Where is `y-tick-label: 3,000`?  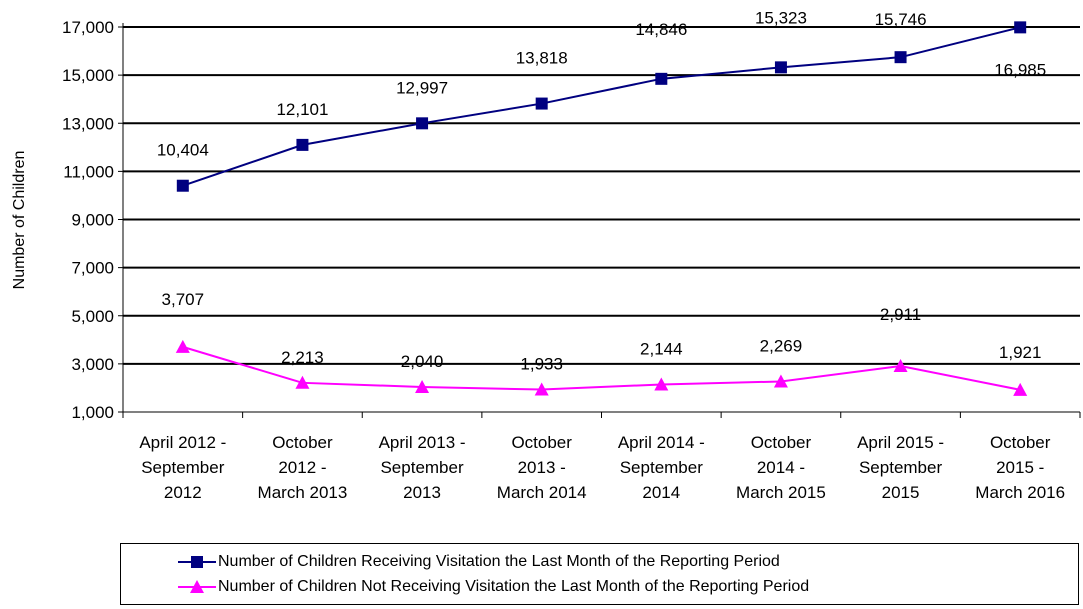
y-tick-label: 3,000 is located at coordinates (92, 364).